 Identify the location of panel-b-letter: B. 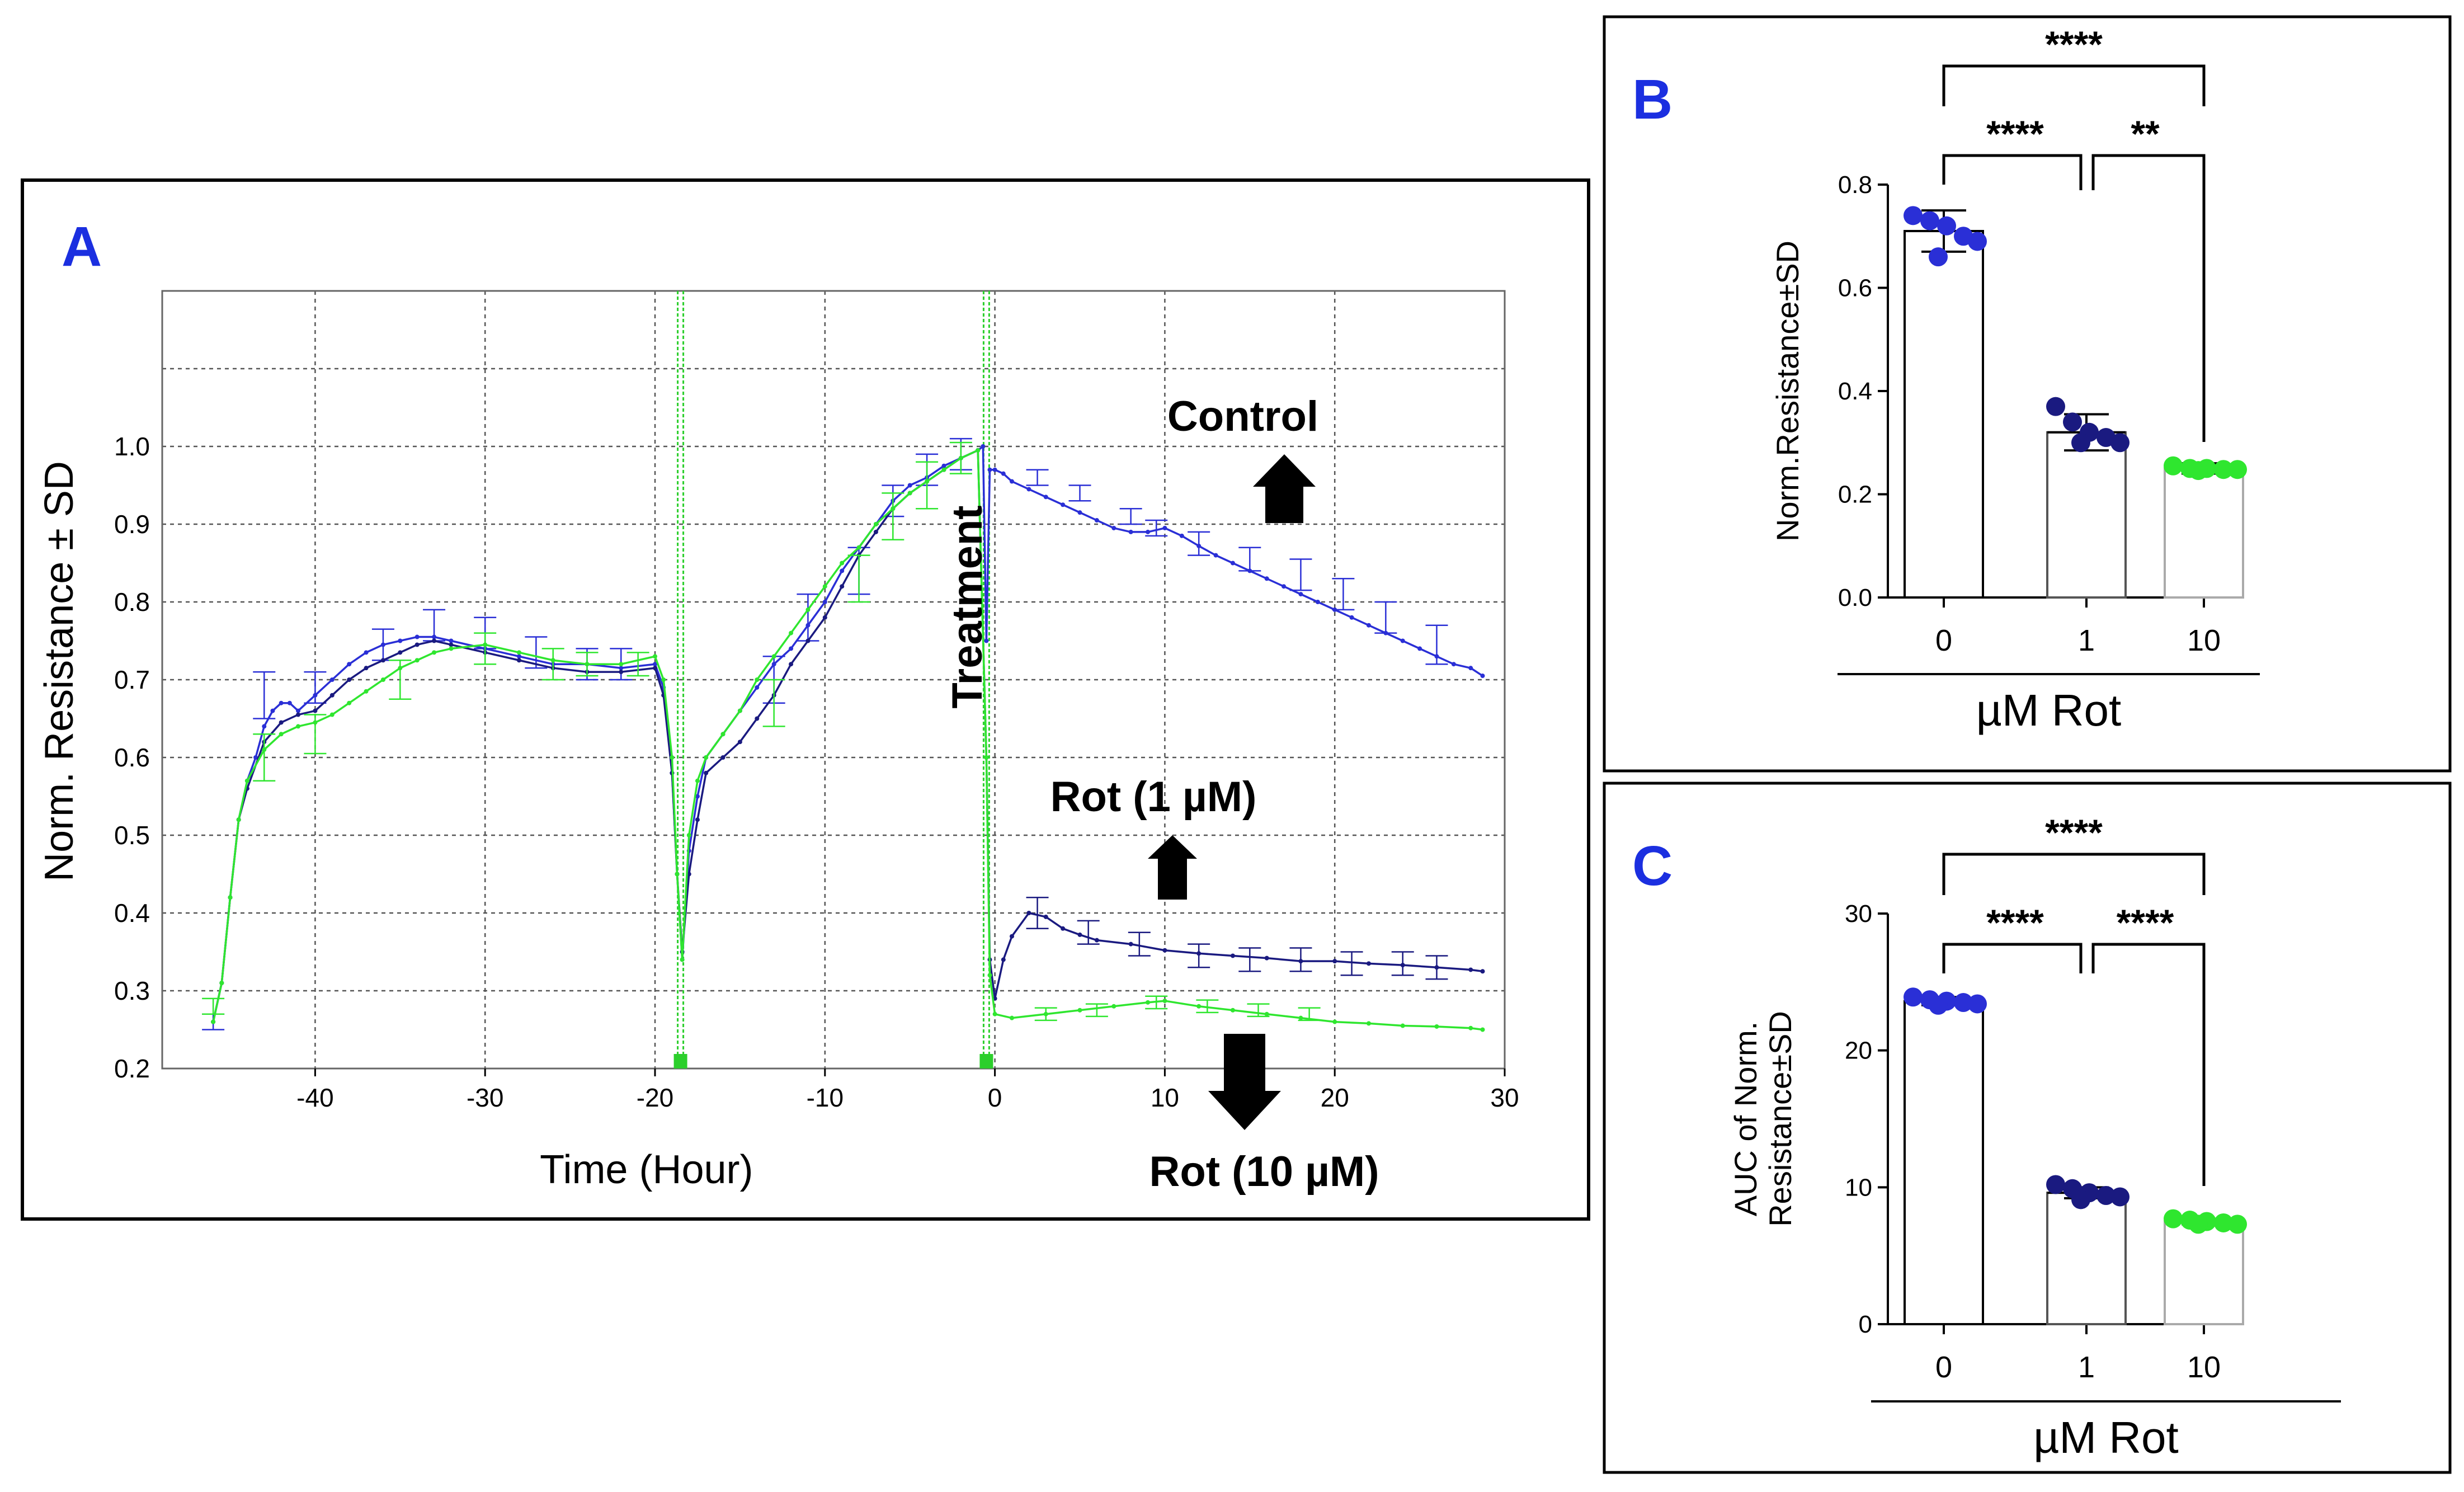
(1652, 99).